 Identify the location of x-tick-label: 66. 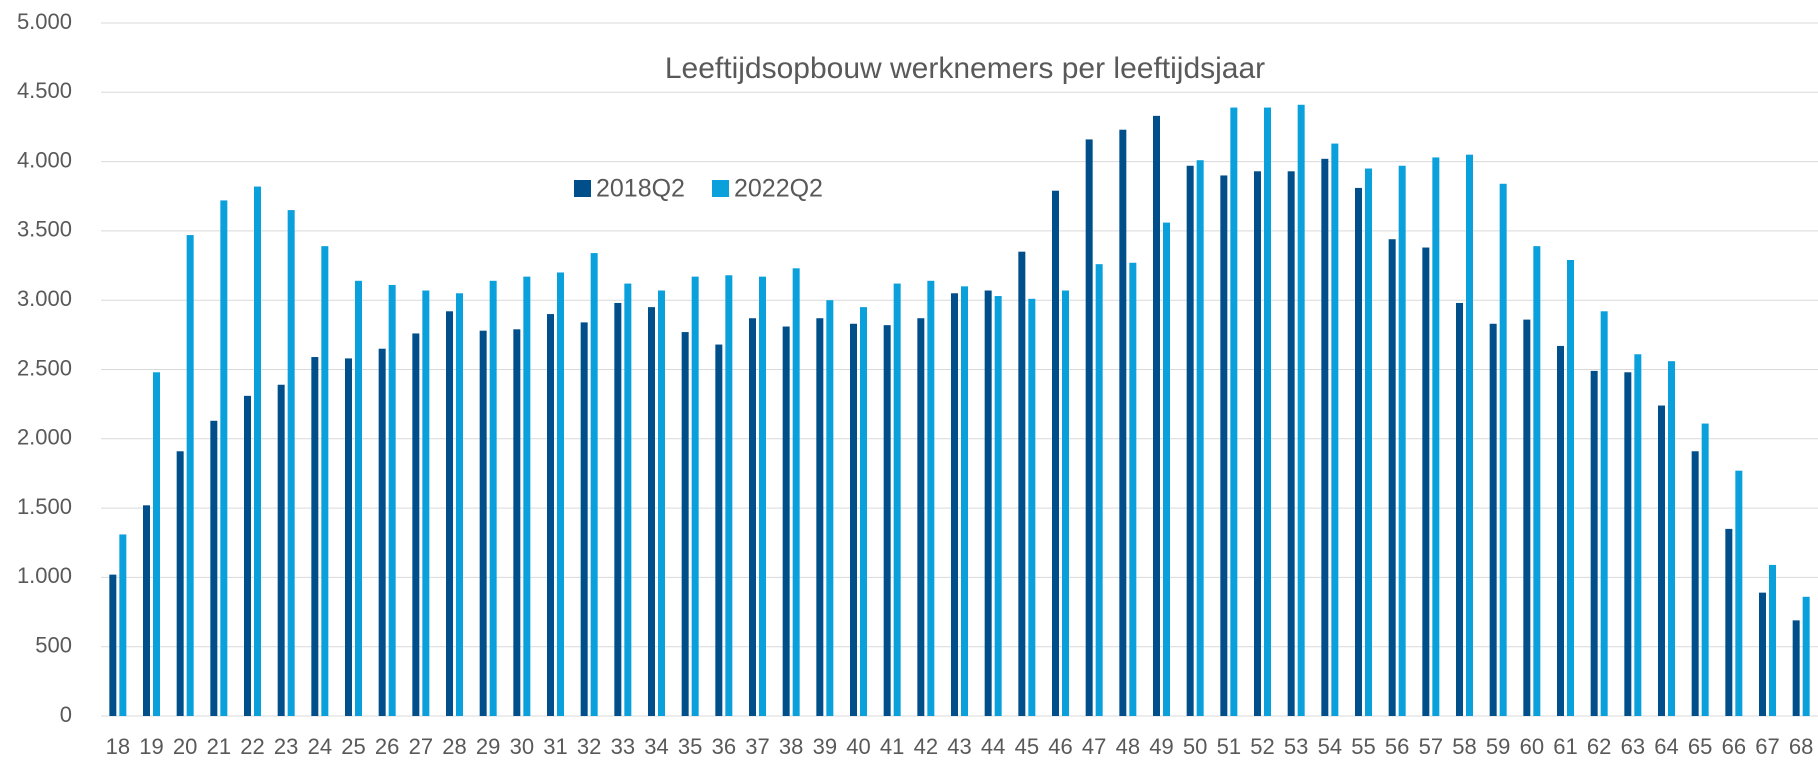
(1734, 746).